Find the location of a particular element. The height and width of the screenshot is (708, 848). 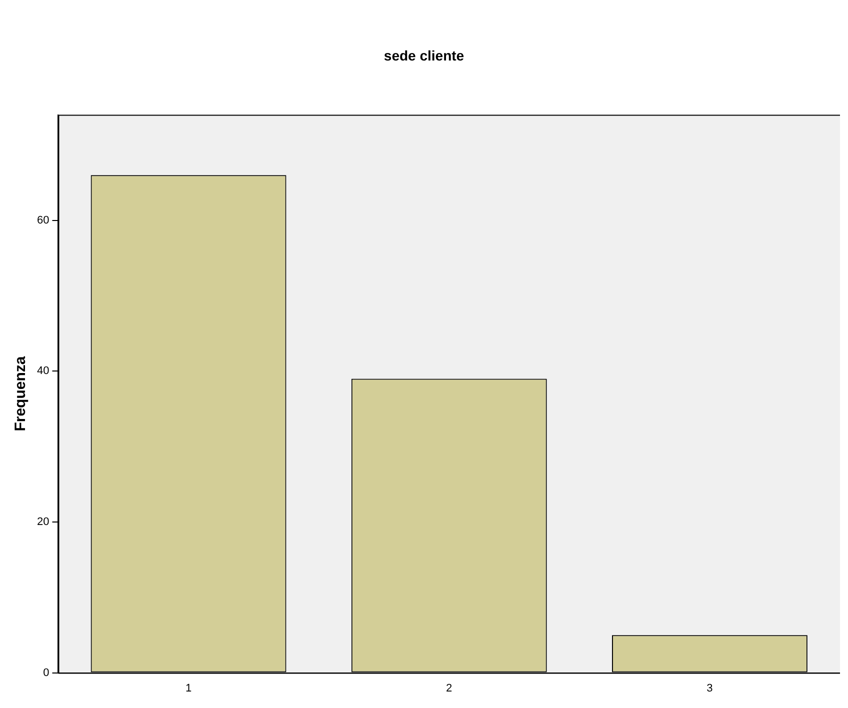

y-tick-label: 0 is located at coordinates (46, 672).